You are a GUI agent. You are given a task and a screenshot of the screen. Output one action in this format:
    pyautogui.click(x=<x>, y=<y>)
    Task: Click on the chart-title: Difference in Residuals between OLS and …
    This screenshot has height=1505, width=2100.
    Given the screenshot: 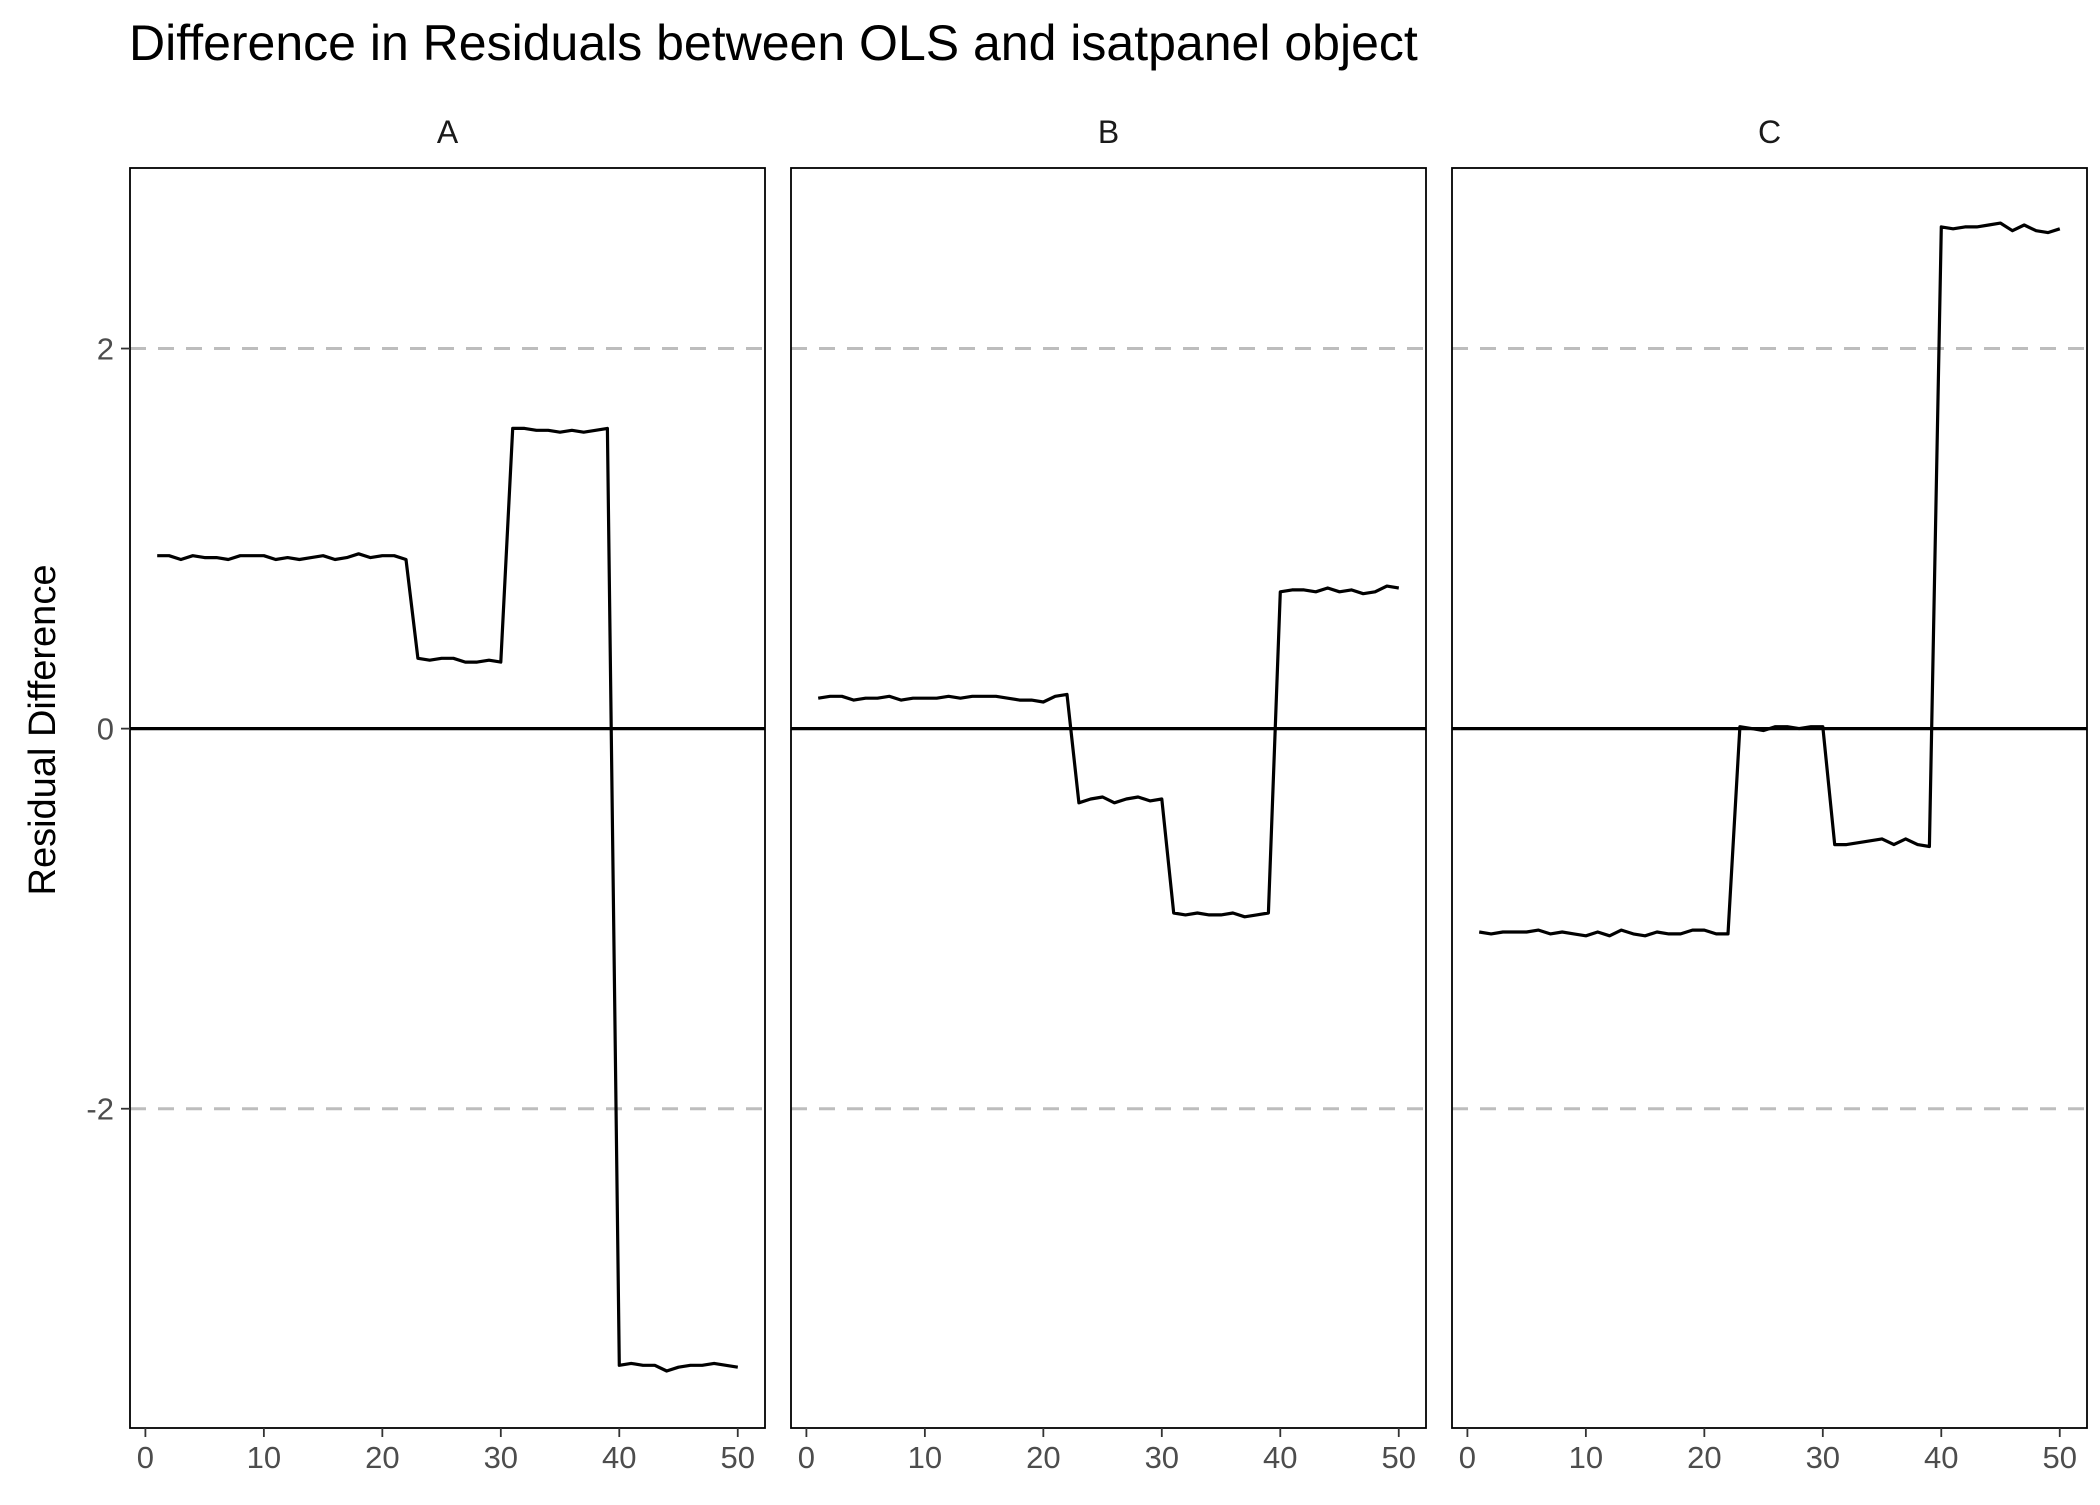 What is the action you would take?
    pyautogui.click(x=773, y=43)
    